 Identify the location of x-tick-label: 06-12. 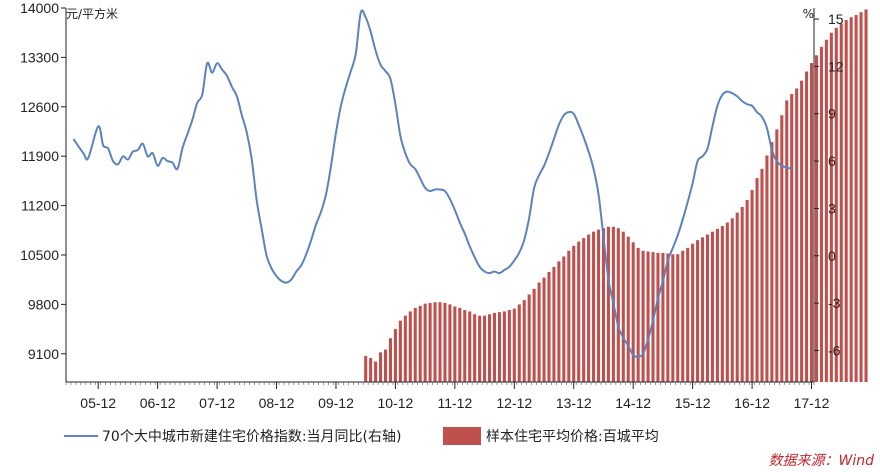
(158, 403).